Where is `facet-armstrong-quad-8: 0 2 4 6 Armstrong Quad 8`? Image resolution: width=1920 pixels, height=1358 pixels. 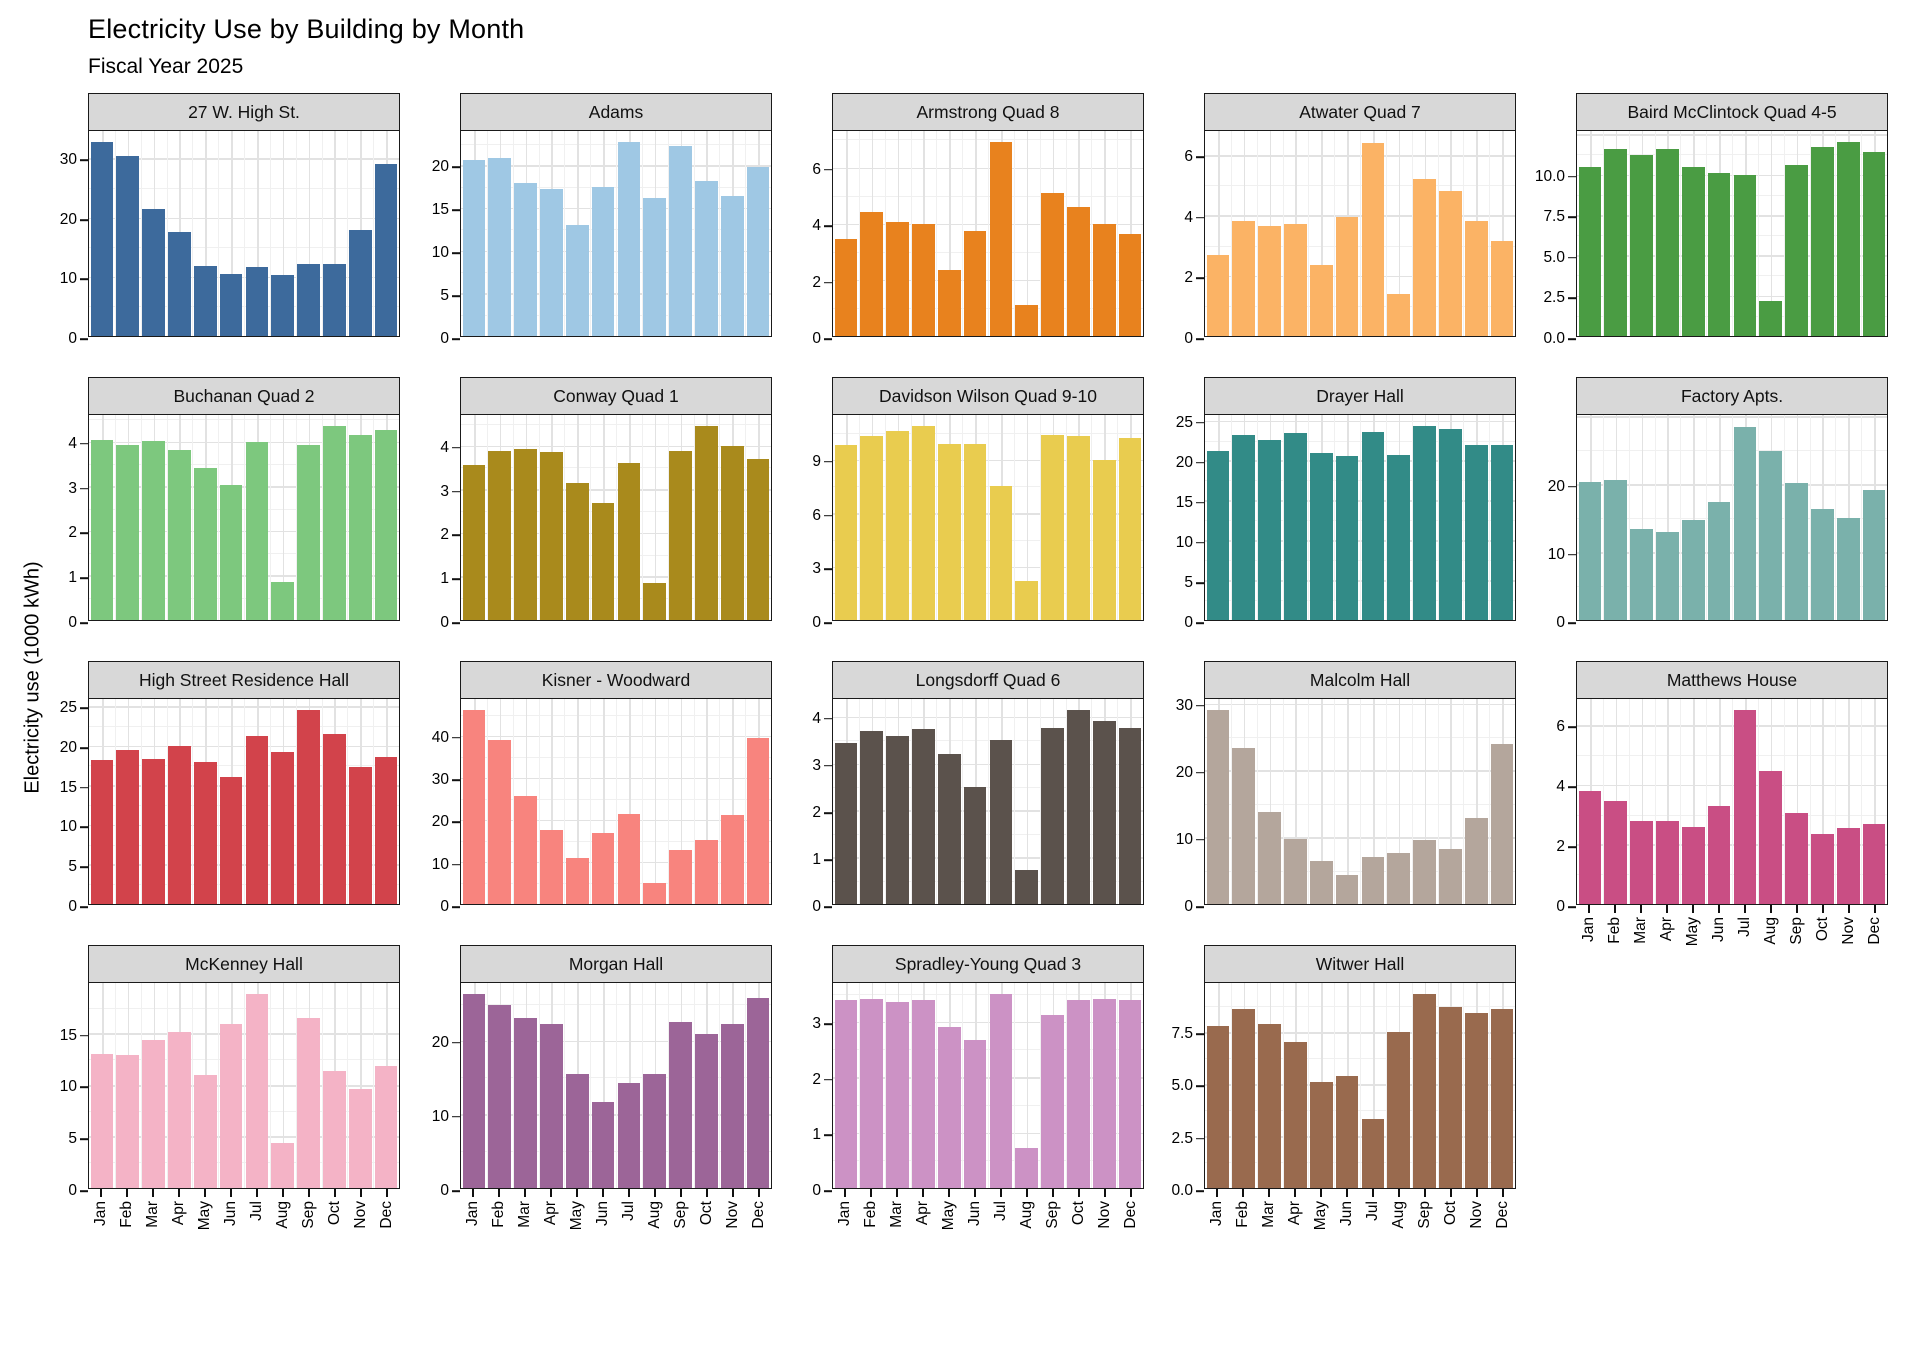 facet-armstrong-quad-8: 0 2 4 6 Armstrong Quad 8 is located at coordinates (962, 220).